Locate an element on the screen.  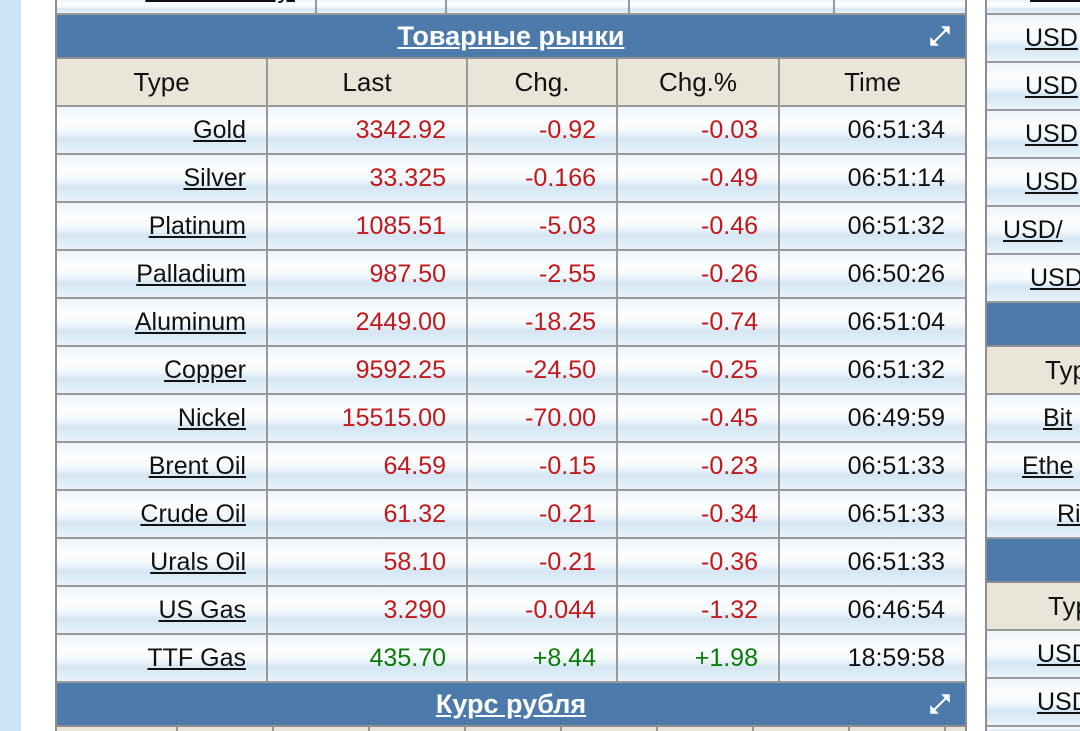
table-row-palladium: Palladium 987.50 -2.55 -0.26 06:50:26 is located at coordinates (511, 275).